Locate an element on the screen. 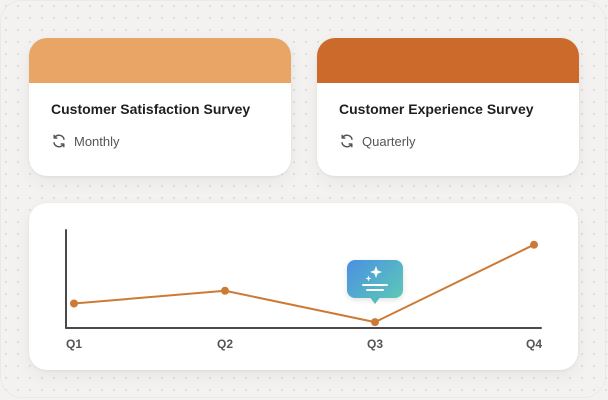 The height and width of the screenshot is (400, 608). survey-frequency: Quarterly is located at coordinates (377, 141).